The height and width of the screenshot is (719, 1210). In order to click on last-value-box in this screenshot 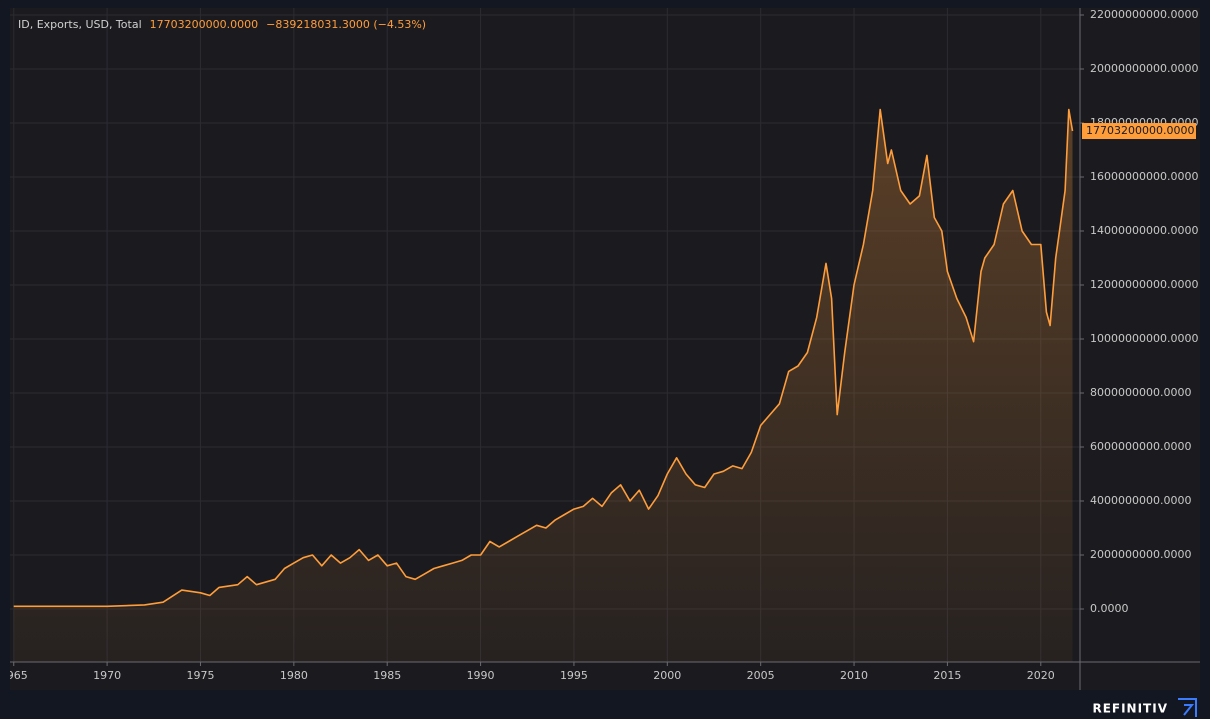, I will do `click(1139, 131)`.